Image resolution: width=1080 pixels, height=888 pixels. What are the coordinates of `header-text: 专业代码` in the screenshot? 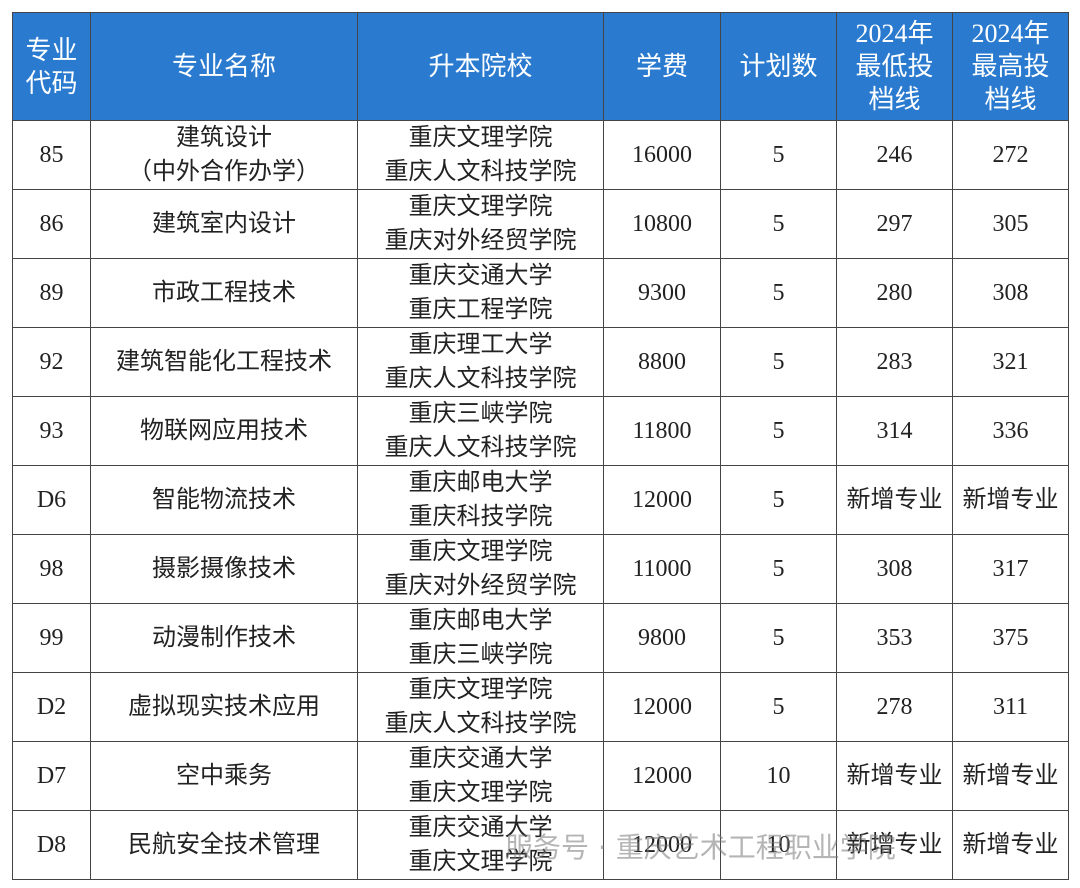 It's located at (51, 66).